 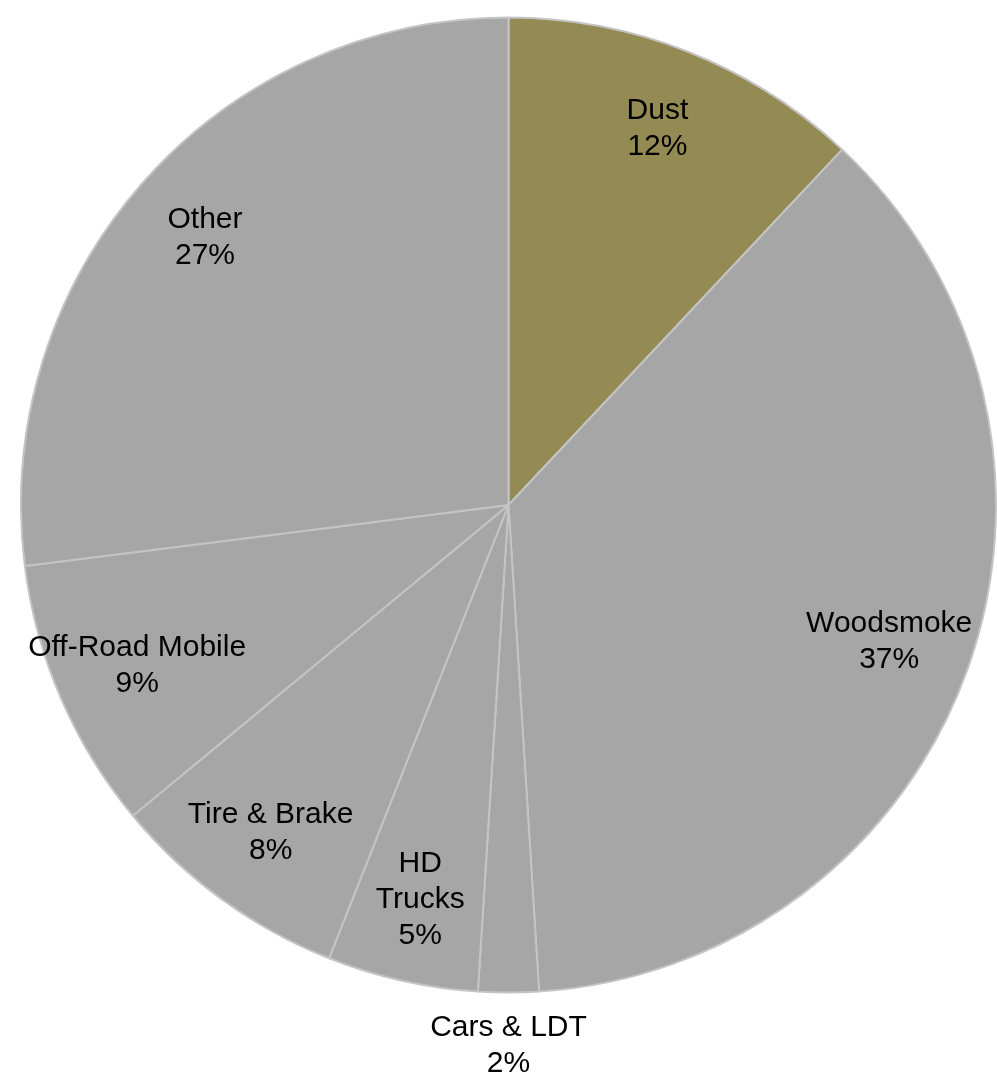 What do you see at coordinates (657, 109) in the screenshot?
I see `slice-label: Dust` at bounding box center [657, 109].